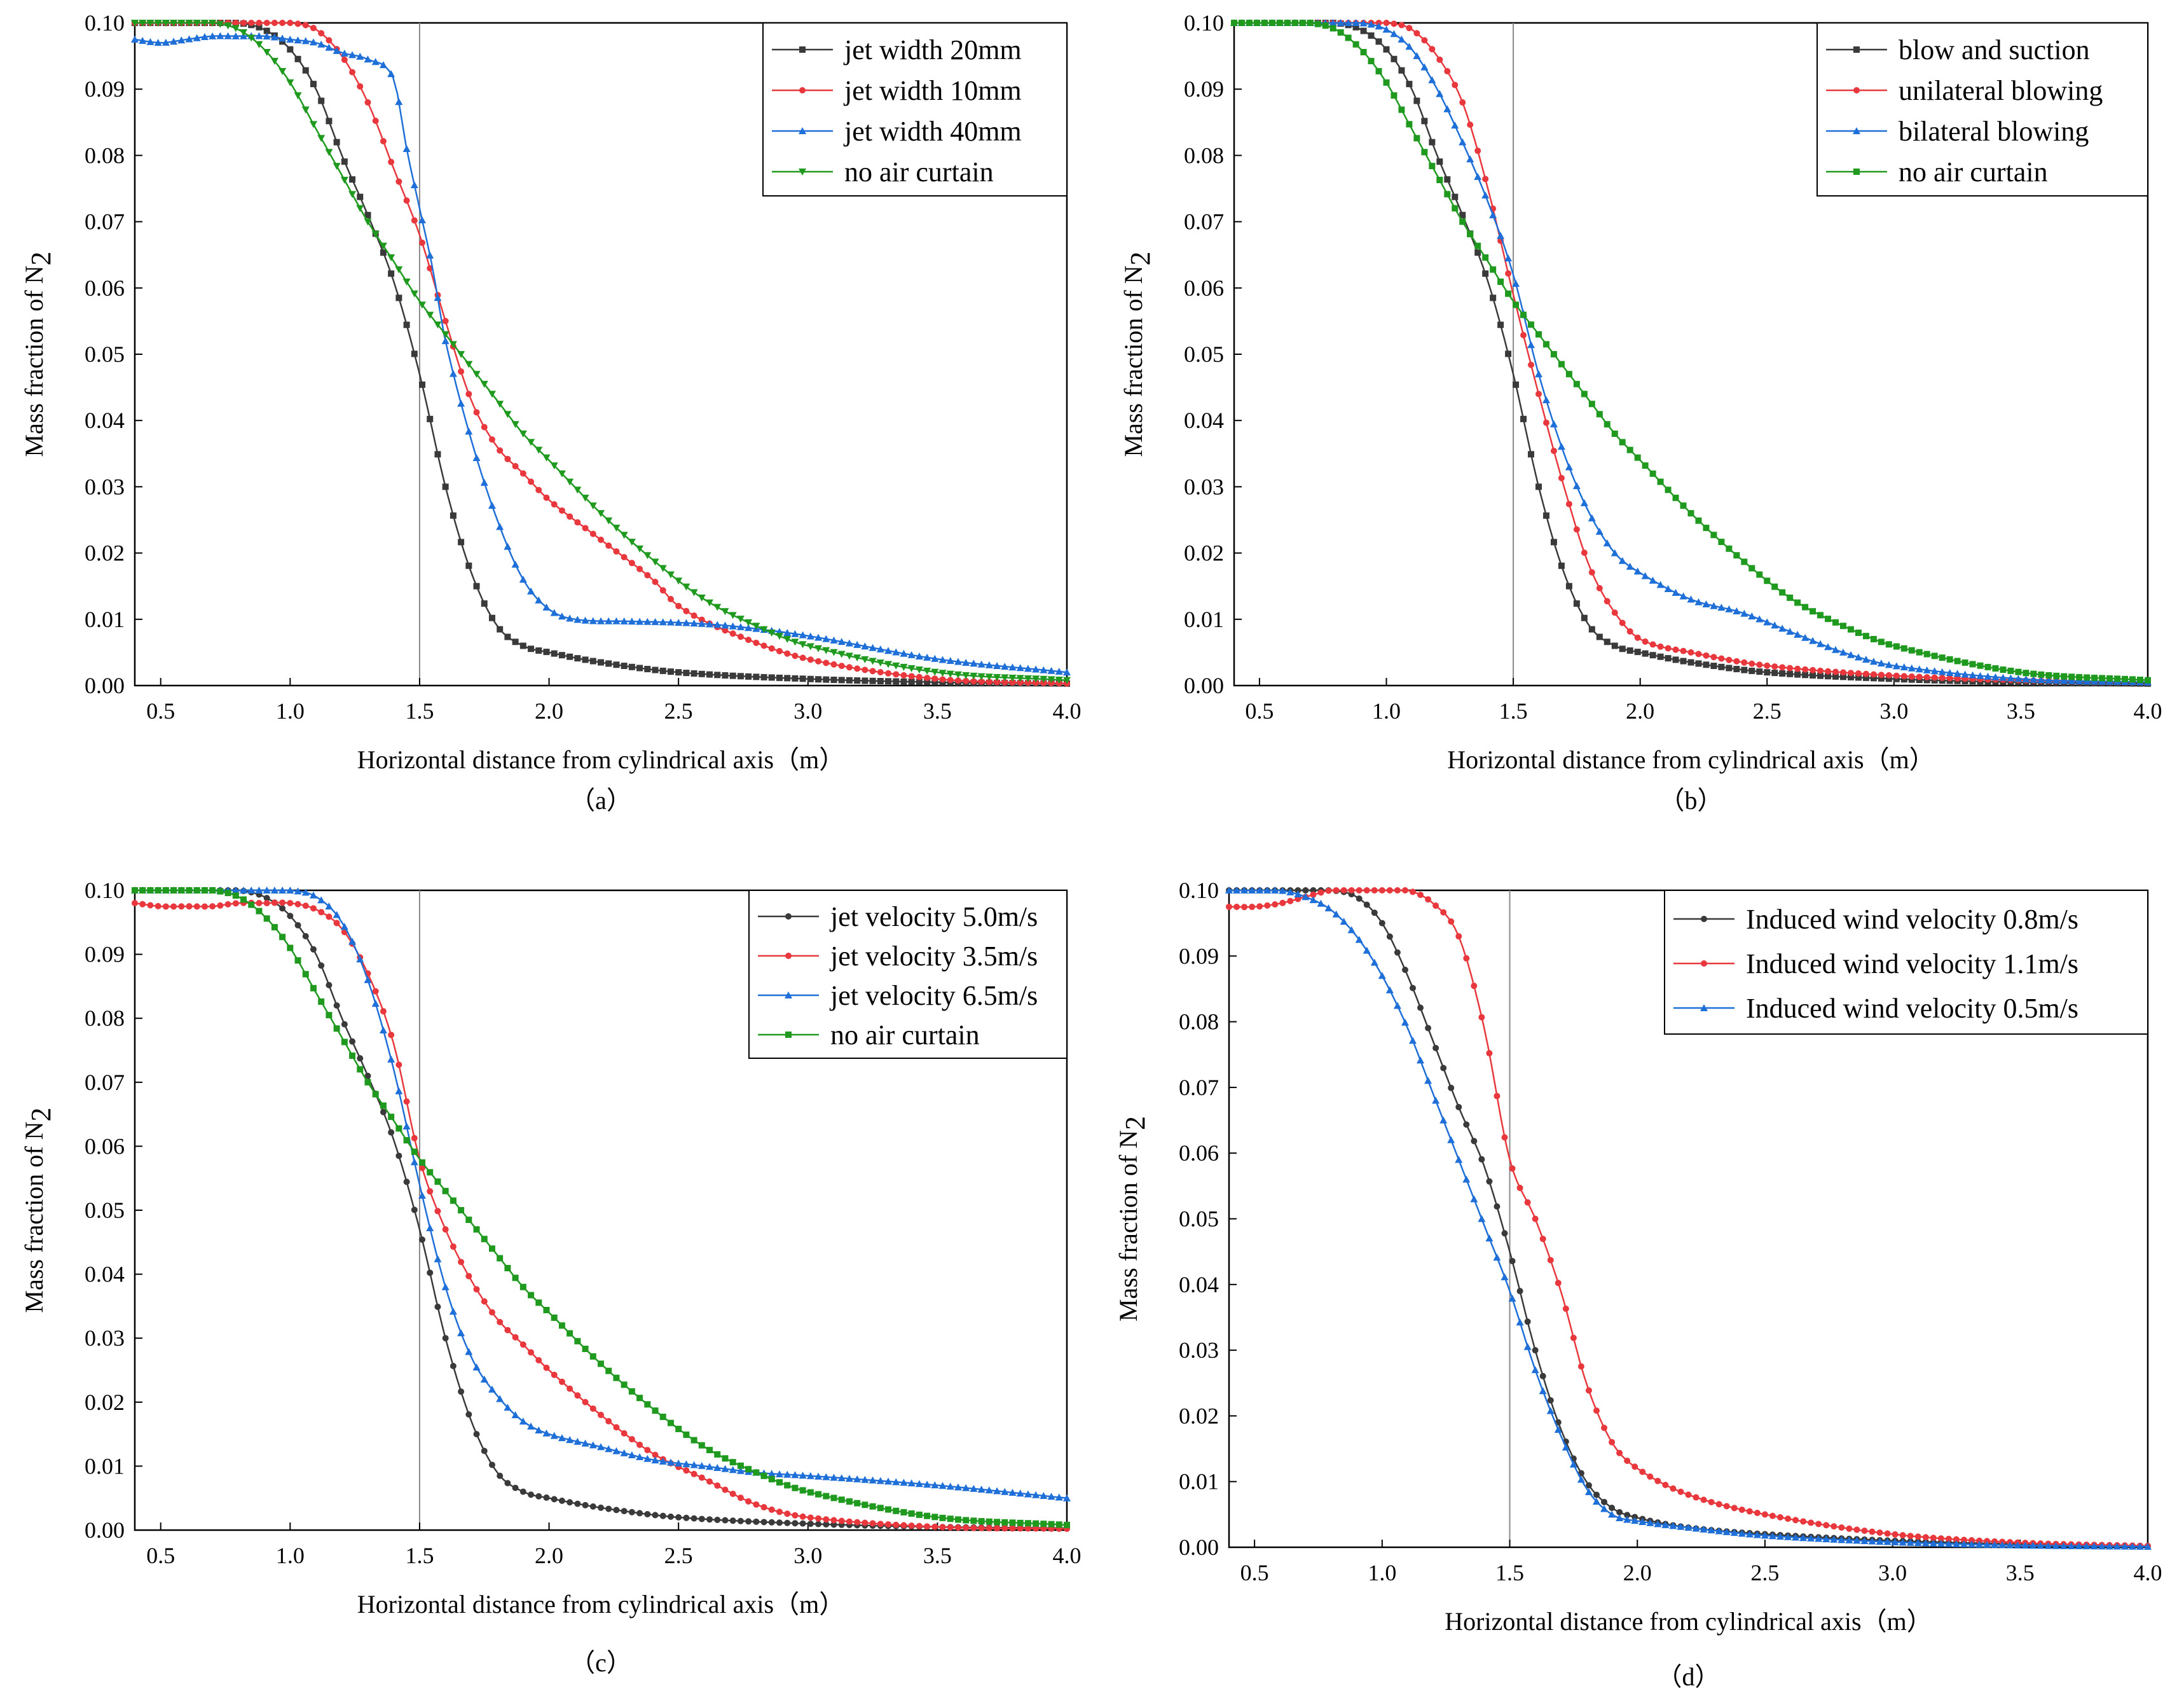 The height and width of the screenshot is (1698, 2184). Describe the element at coordinates (1510, 1573) in the screenshot. I see `x-tick-label: 1.5` at that location.